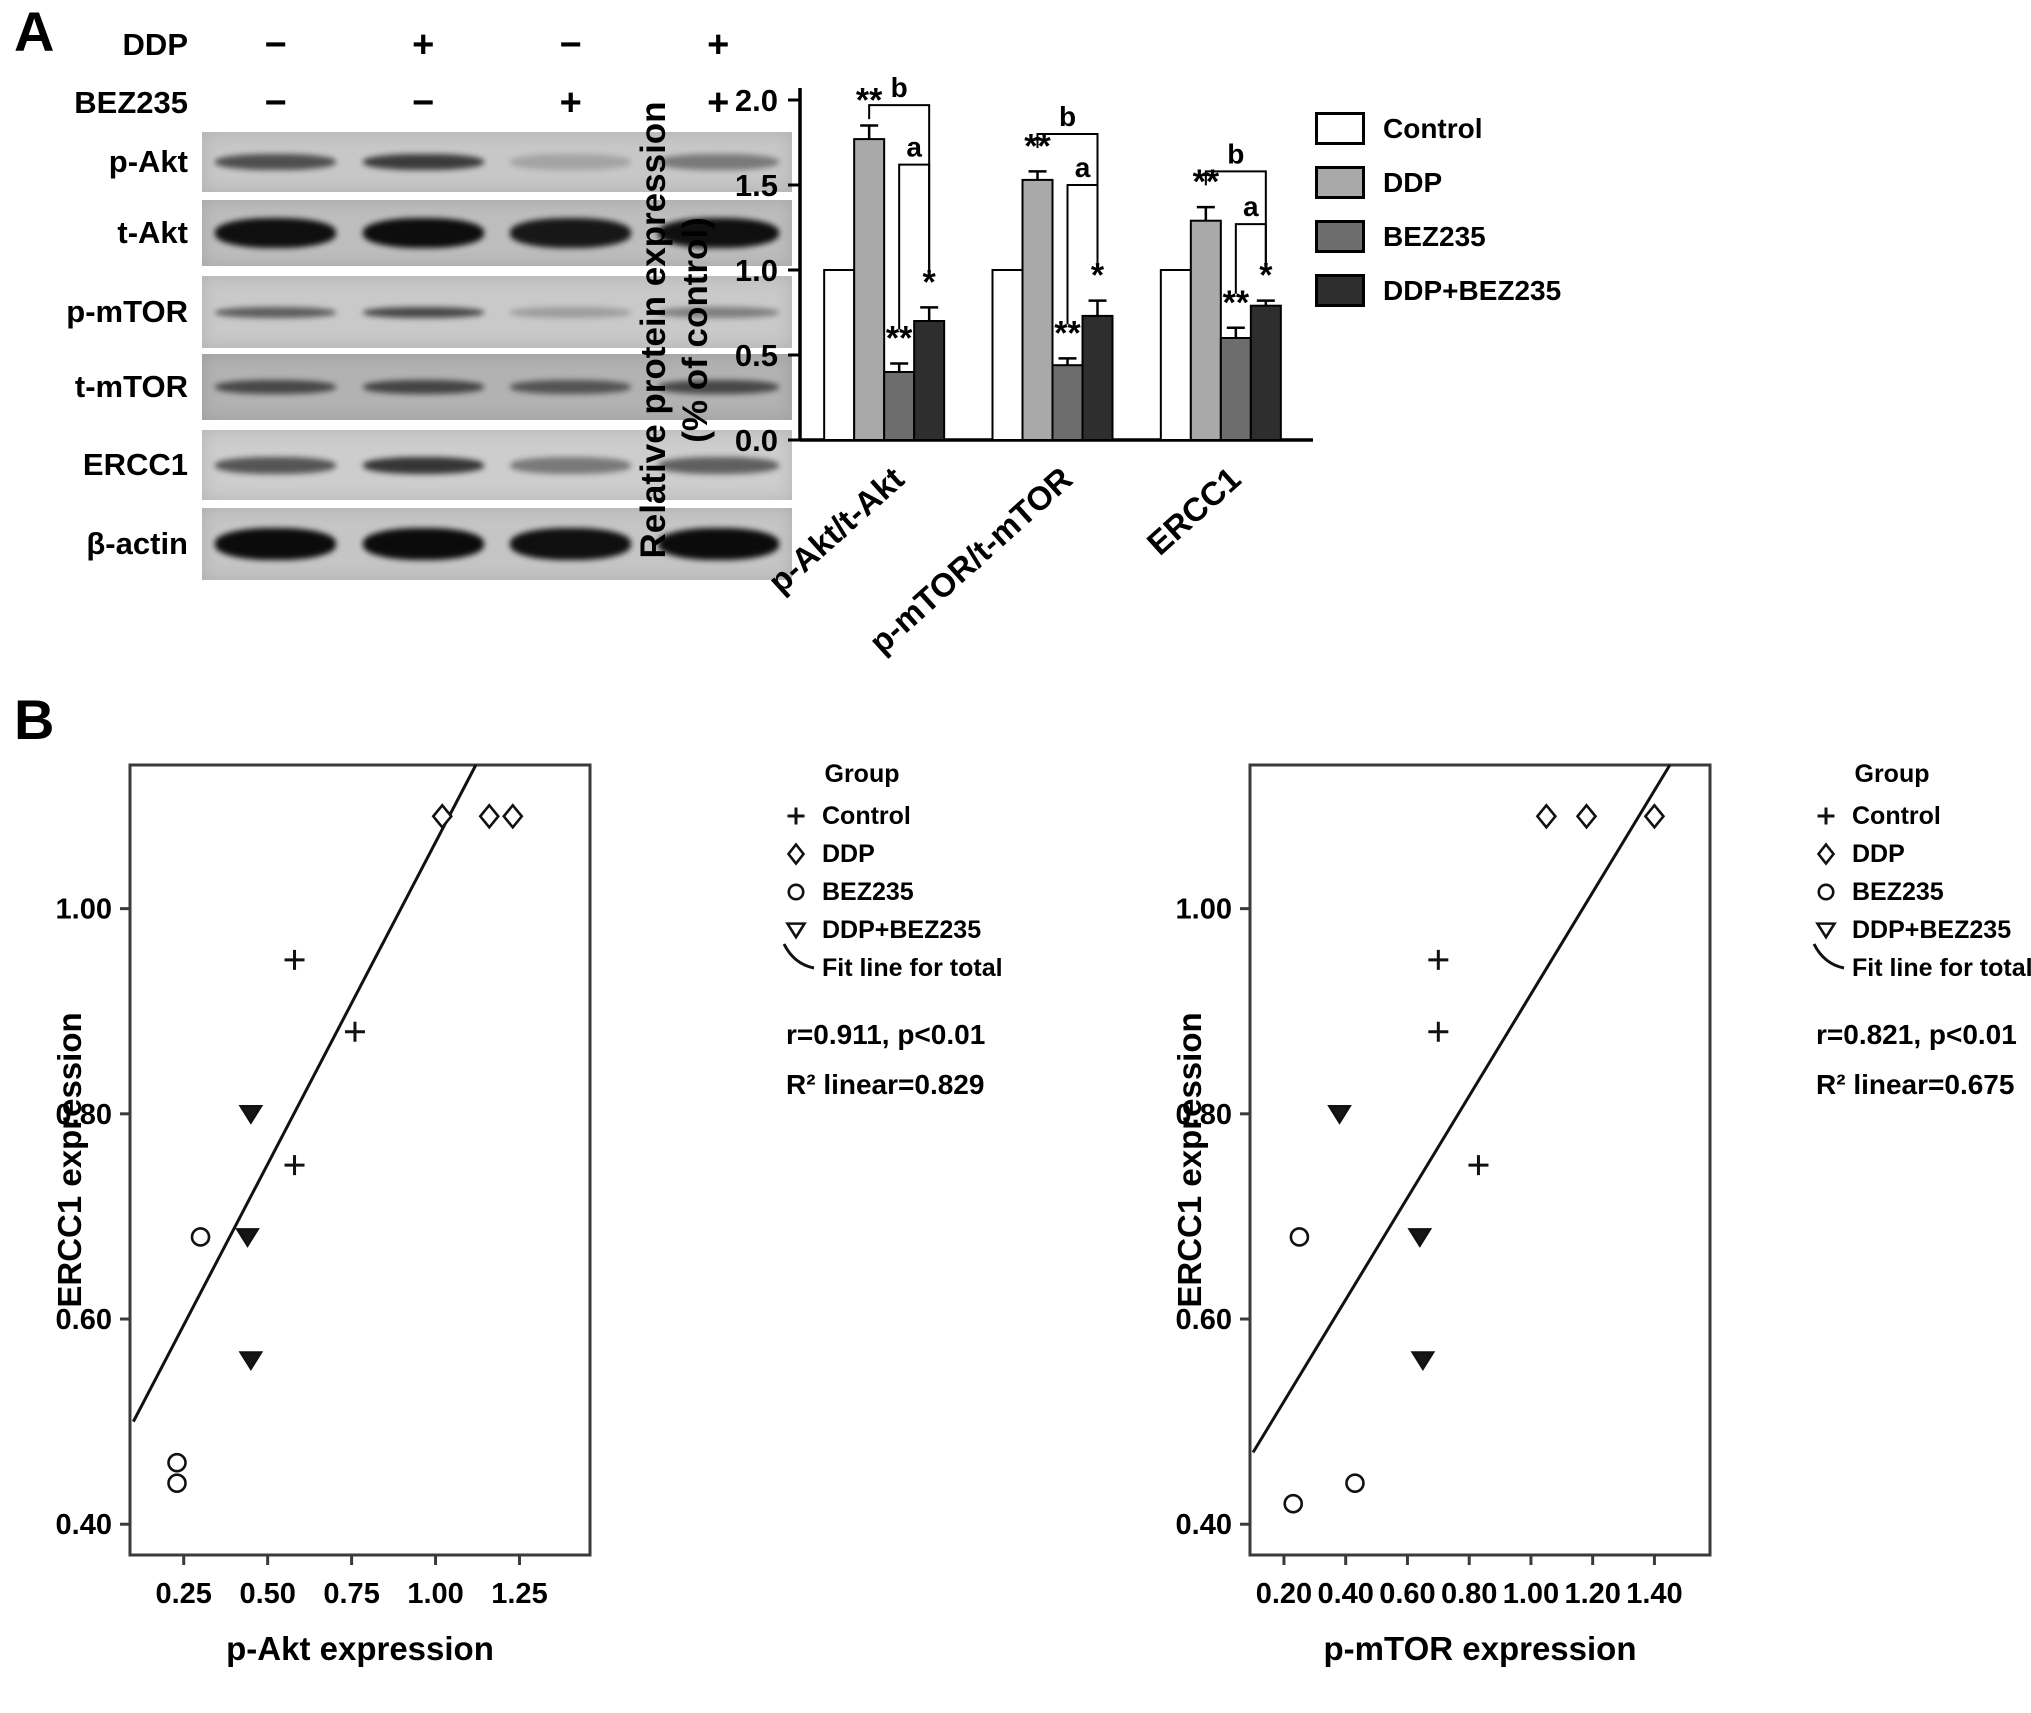 This screenshot has width=2031, height=1713. I want to click on r-squared-stat: R² linear=0.829, so click(885, 1084).